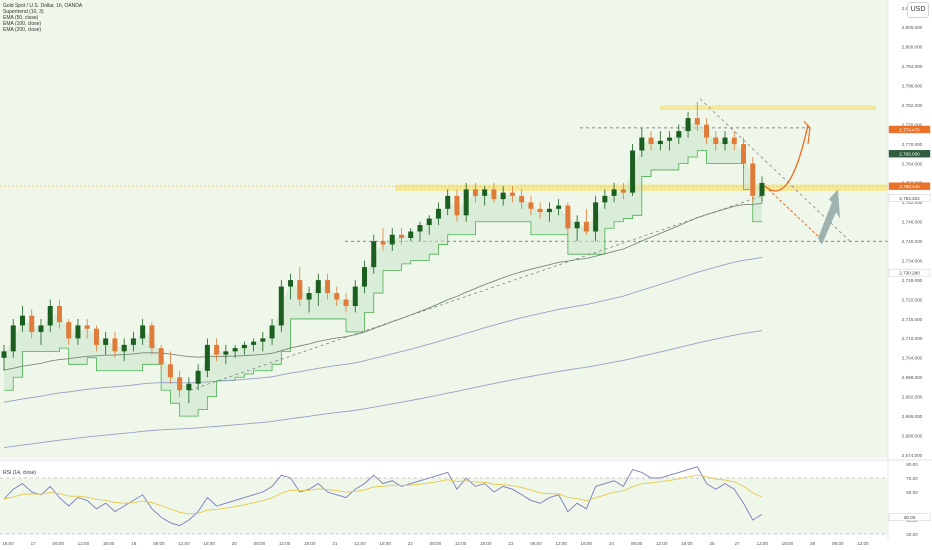 This screenshot has height=550, width=932. Describe the element at coordinates (918, 10) in the screenshot. I see `currency-button: USD` at that location.